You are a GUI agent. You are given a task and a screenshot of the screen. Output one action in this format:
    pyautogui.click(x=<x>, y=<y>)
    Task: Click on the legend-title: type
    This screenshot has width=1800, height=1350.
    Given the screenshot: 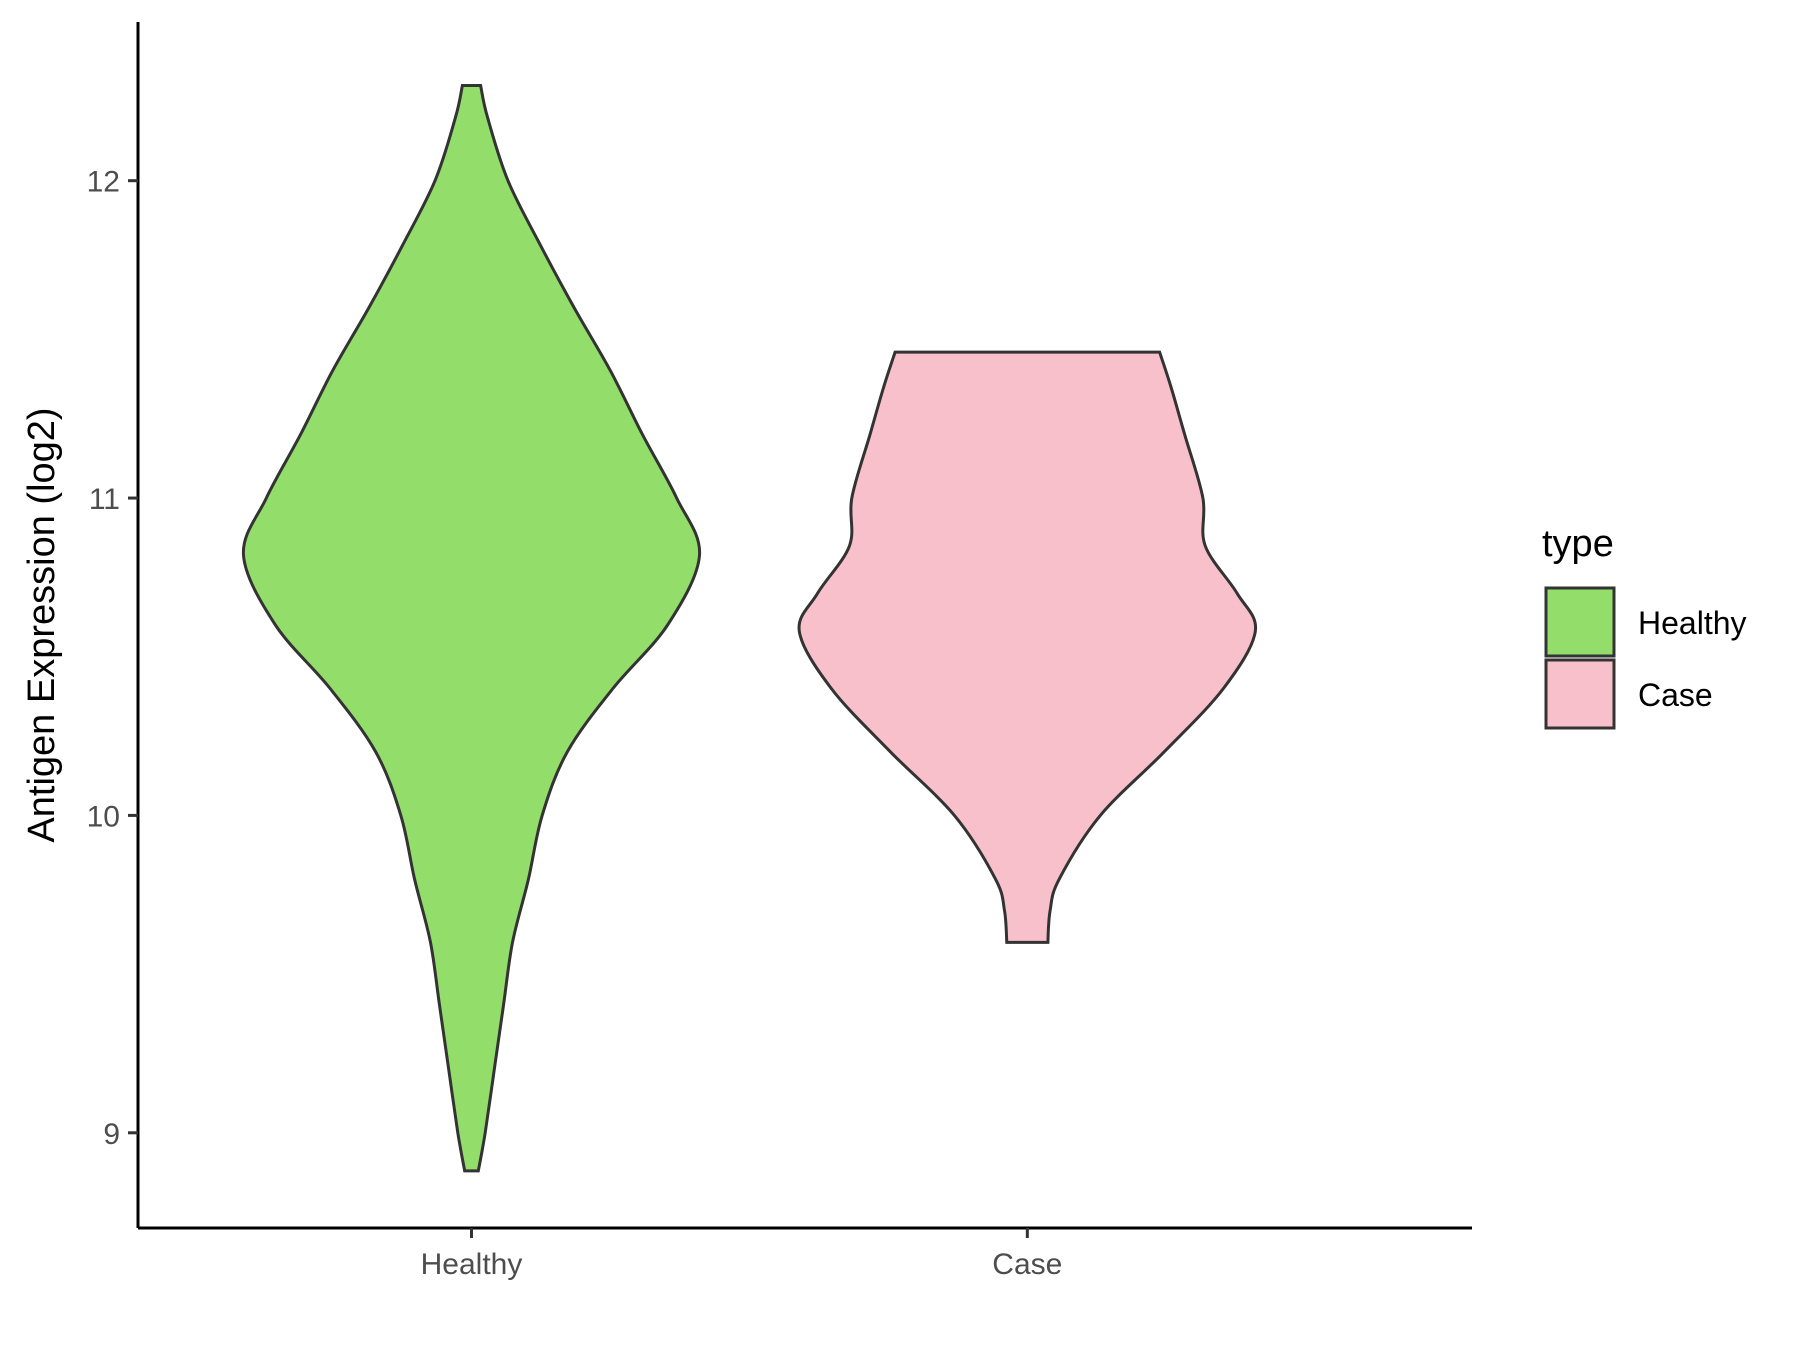 What is the action you would take?
    pyautogui.click(x=1578, y=544)
    